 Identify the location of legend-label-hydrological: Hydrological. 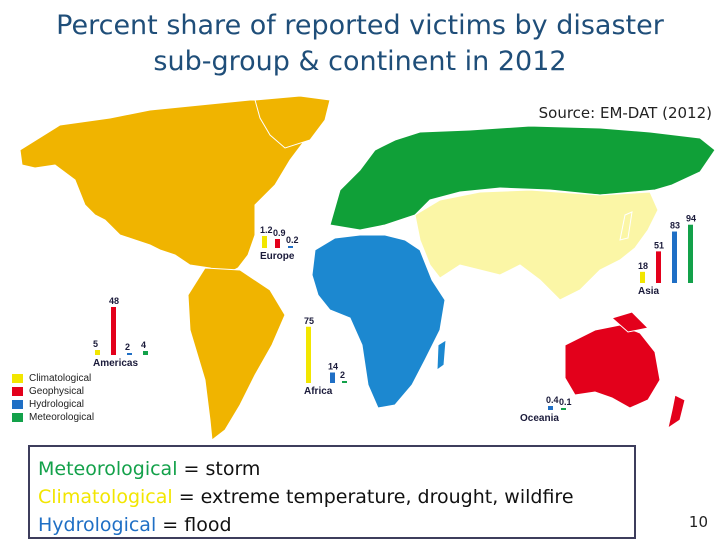
(57, 404).